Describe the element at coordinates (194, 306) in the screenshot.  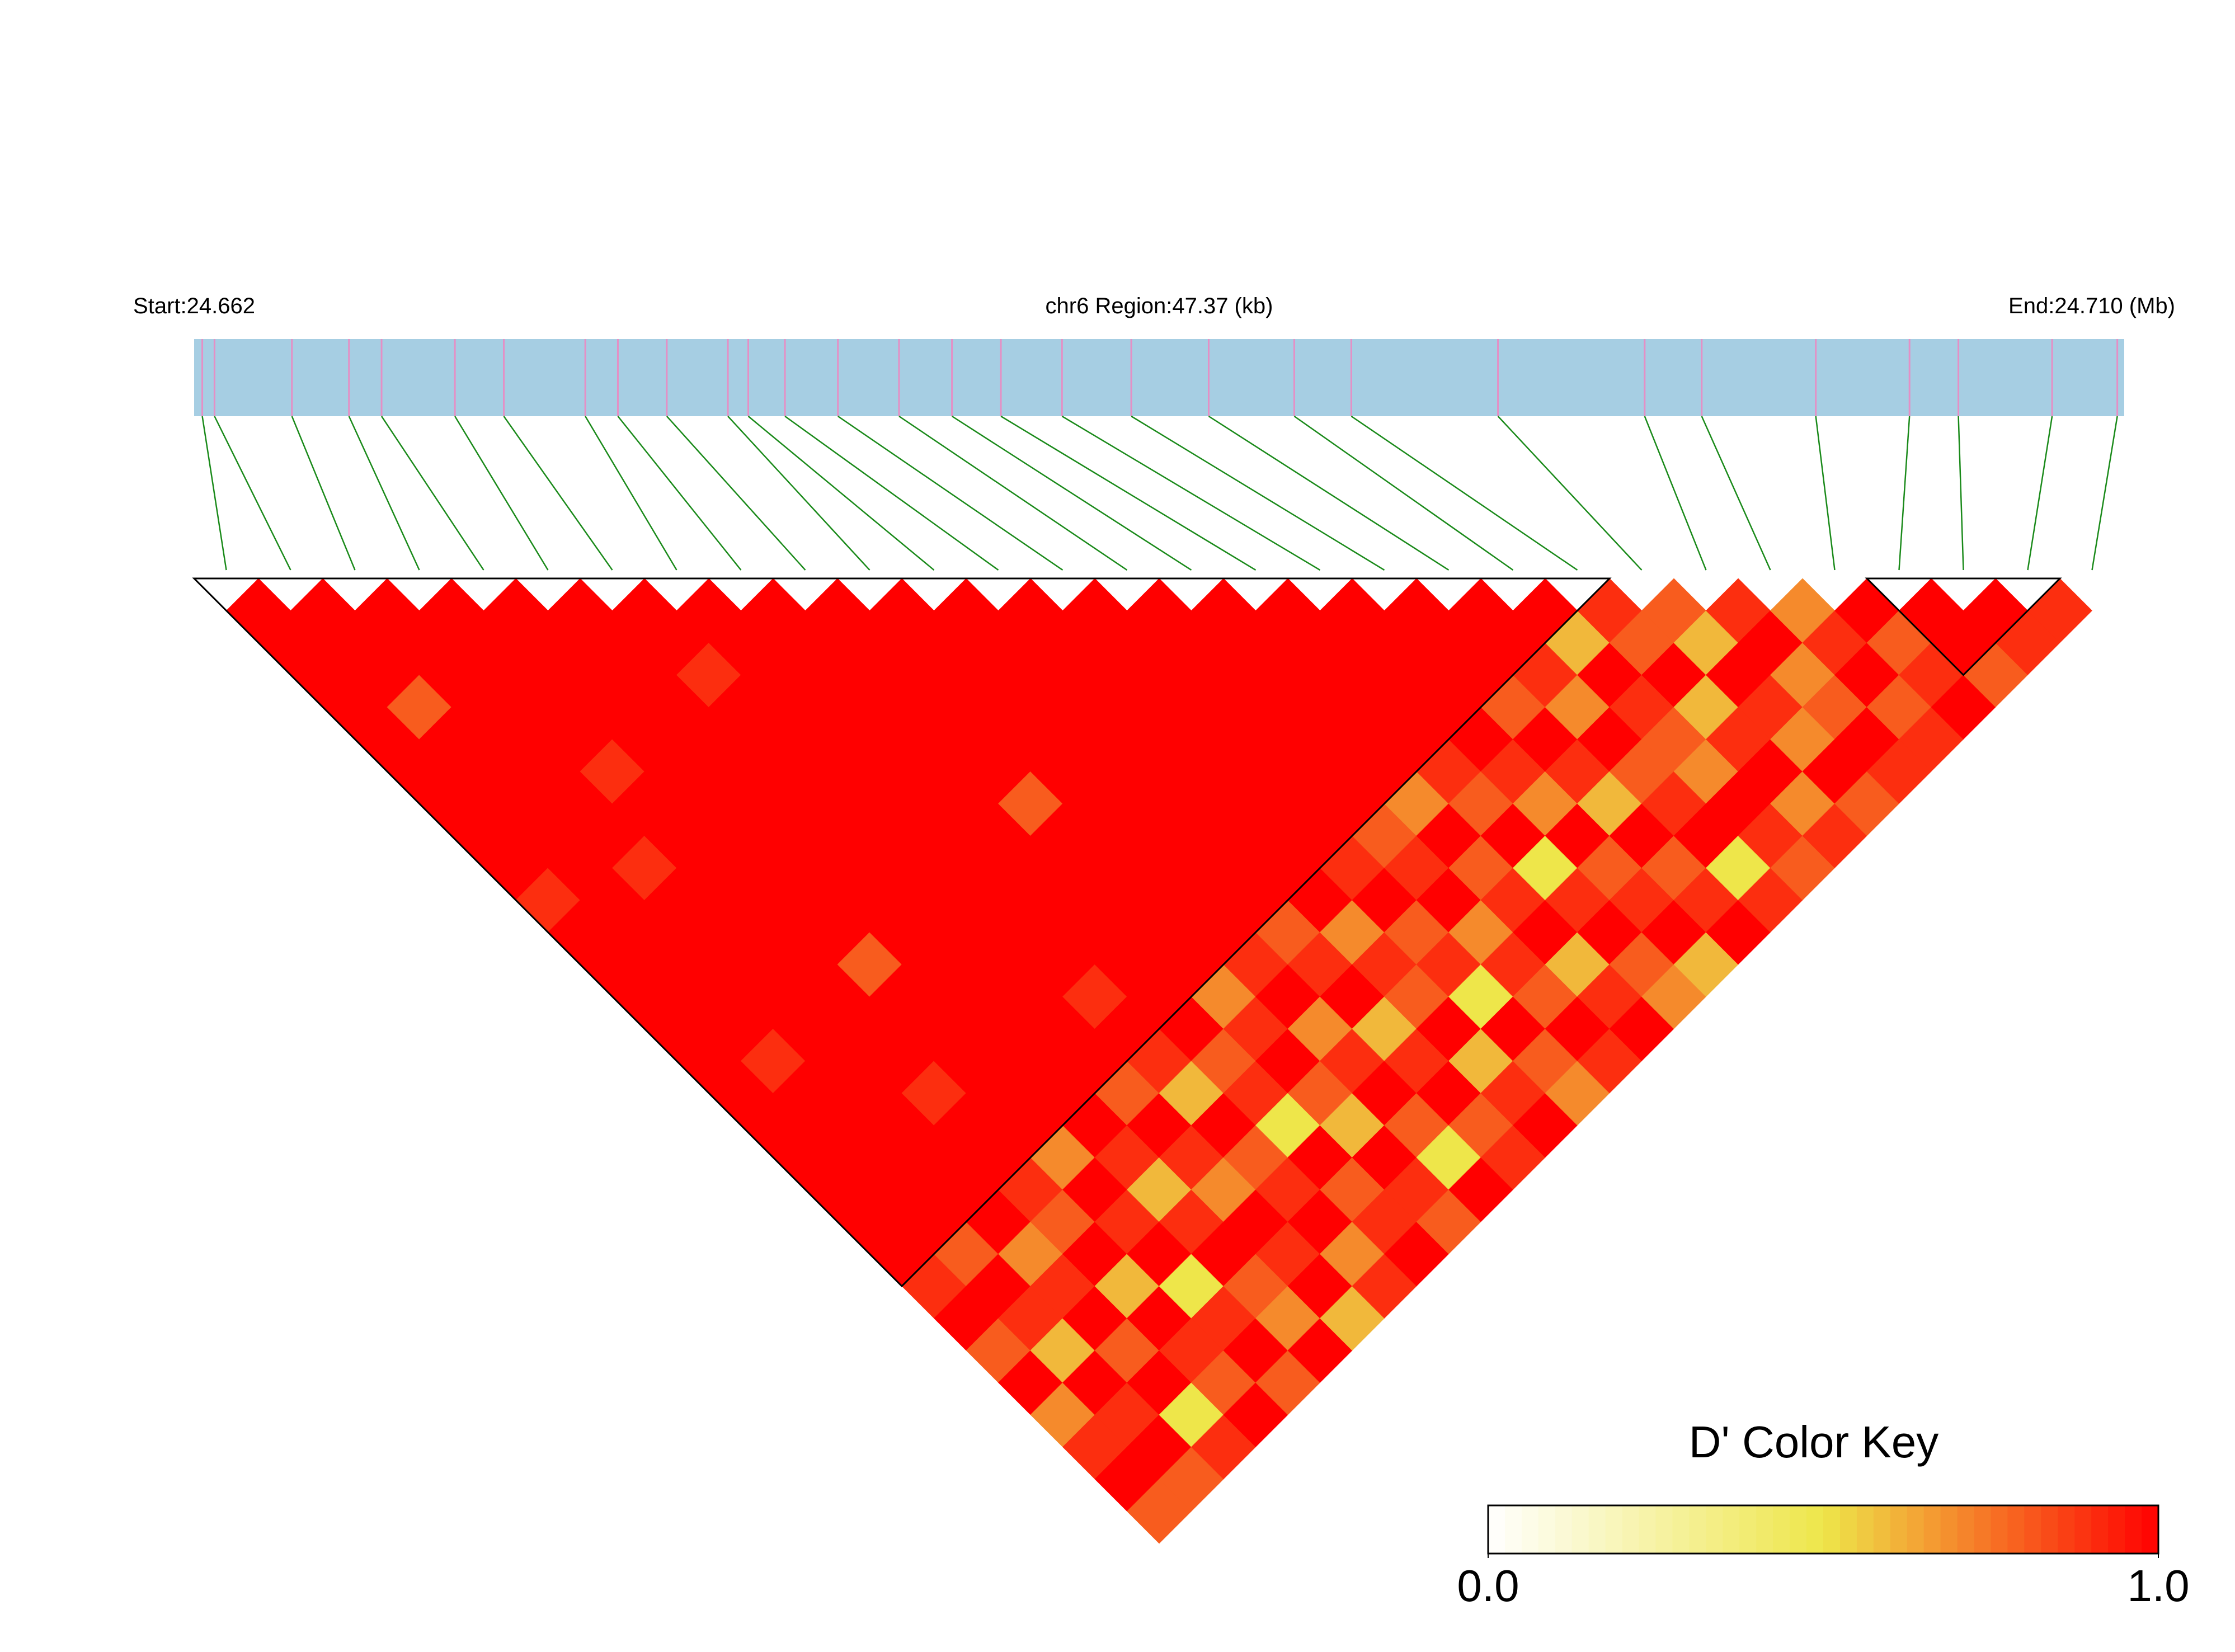
I see `start-label: Start:24.662` at that location.